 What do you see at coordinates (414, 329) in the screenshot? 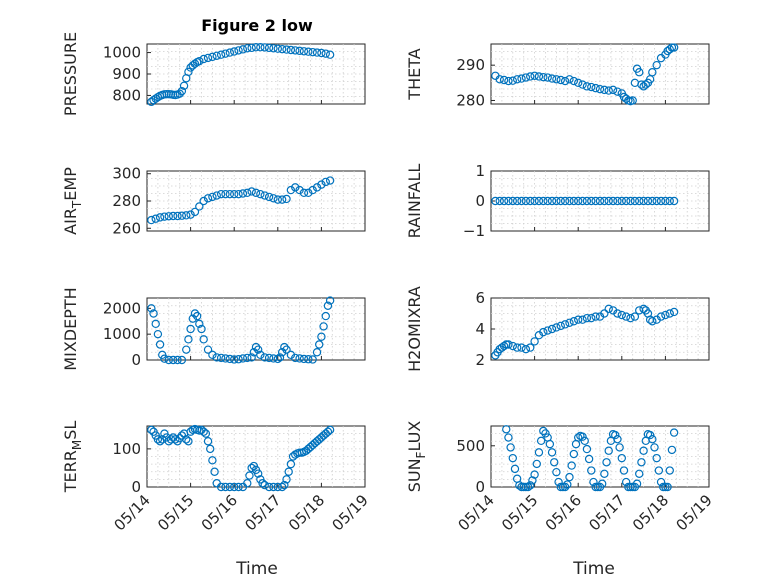
I see `y-axis-label: H2OMIXRA` at bounding box center [414, 329].